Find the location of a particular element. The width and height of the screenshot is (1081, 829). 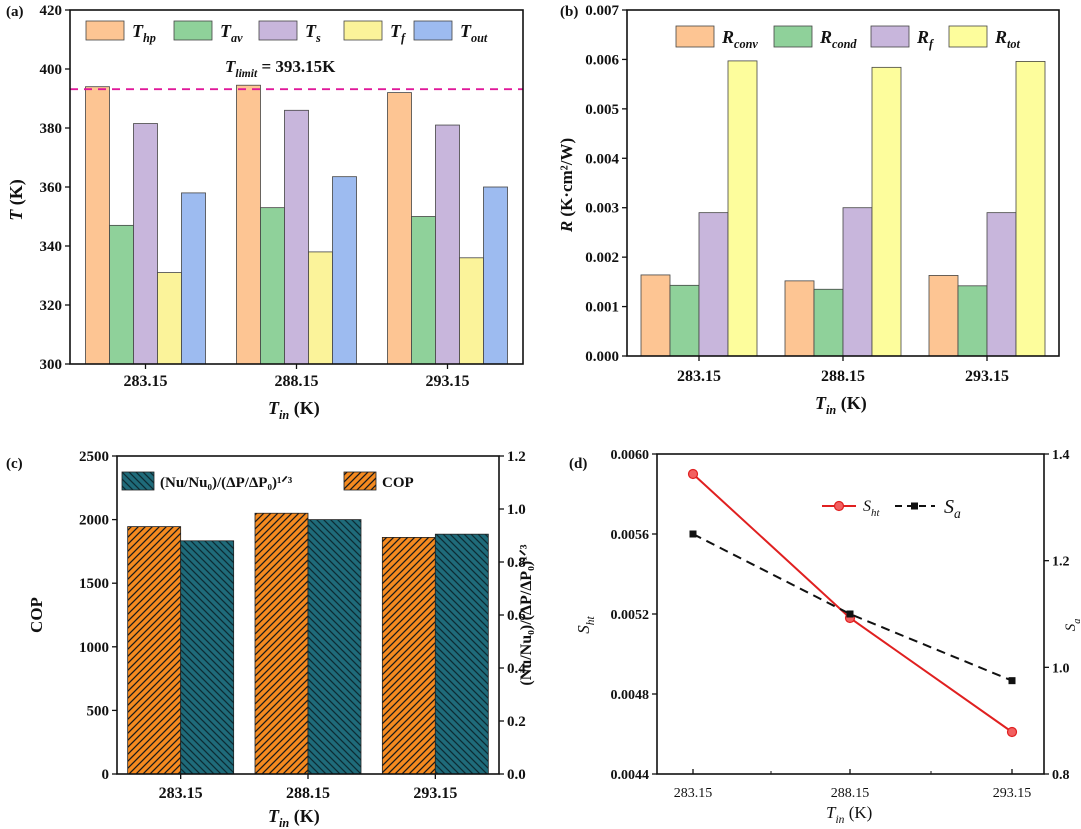

panel-d-right-tick-label-0: 0.8 is located at coordinates (1061, 775).